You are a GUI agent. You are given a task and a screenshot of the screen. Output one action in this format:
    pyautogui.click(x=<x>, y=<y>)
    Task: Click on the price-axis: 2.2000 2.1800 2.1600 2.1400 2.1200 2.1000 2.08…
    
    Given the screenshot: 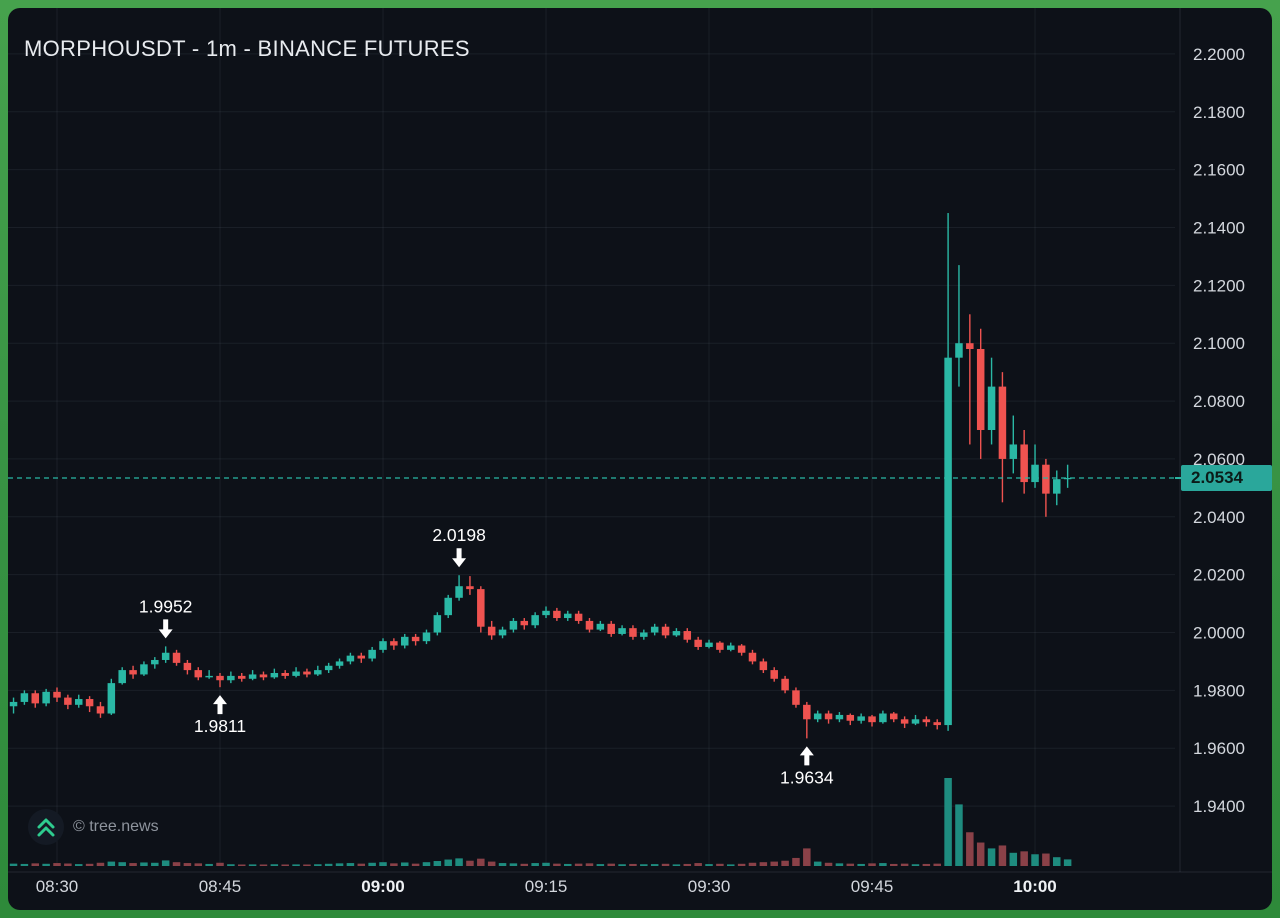 What is the action you would take?
    pyautogui.click(x=1219, y=430)
    